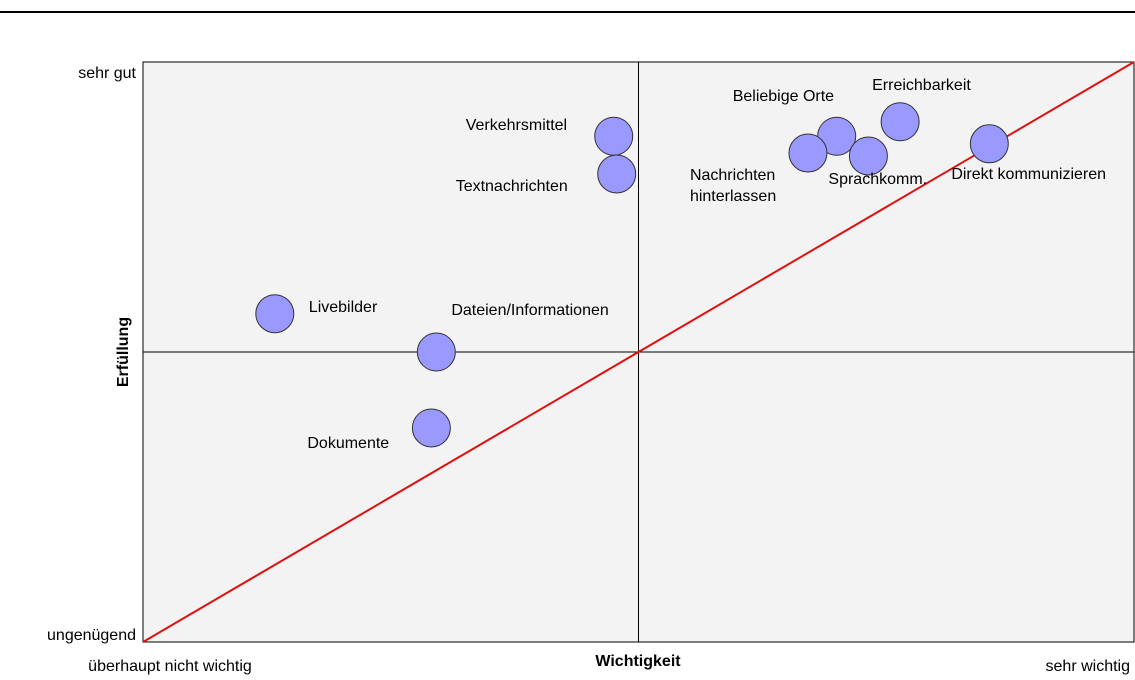 This screenshot has height=680, width=1135. I want to click on point-label: Erreichbarkeit, so click(921, 85).